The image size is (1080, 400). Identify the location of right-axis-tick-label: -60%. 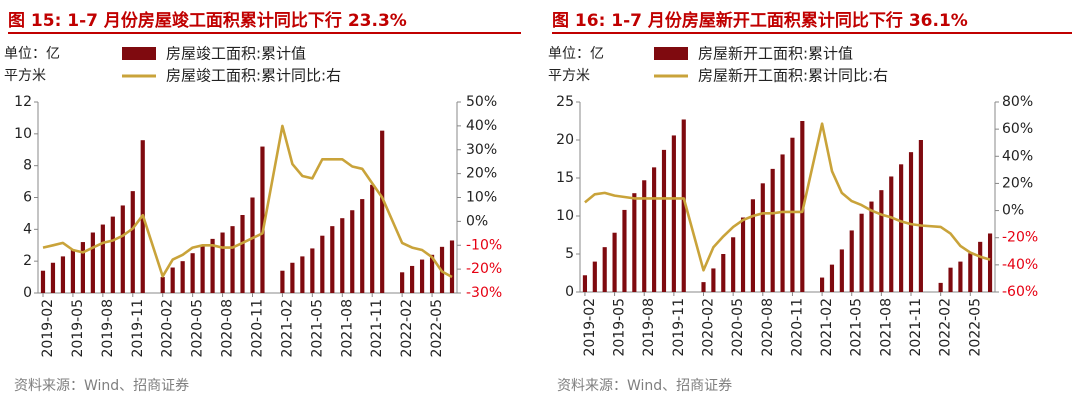
(1020, 292).